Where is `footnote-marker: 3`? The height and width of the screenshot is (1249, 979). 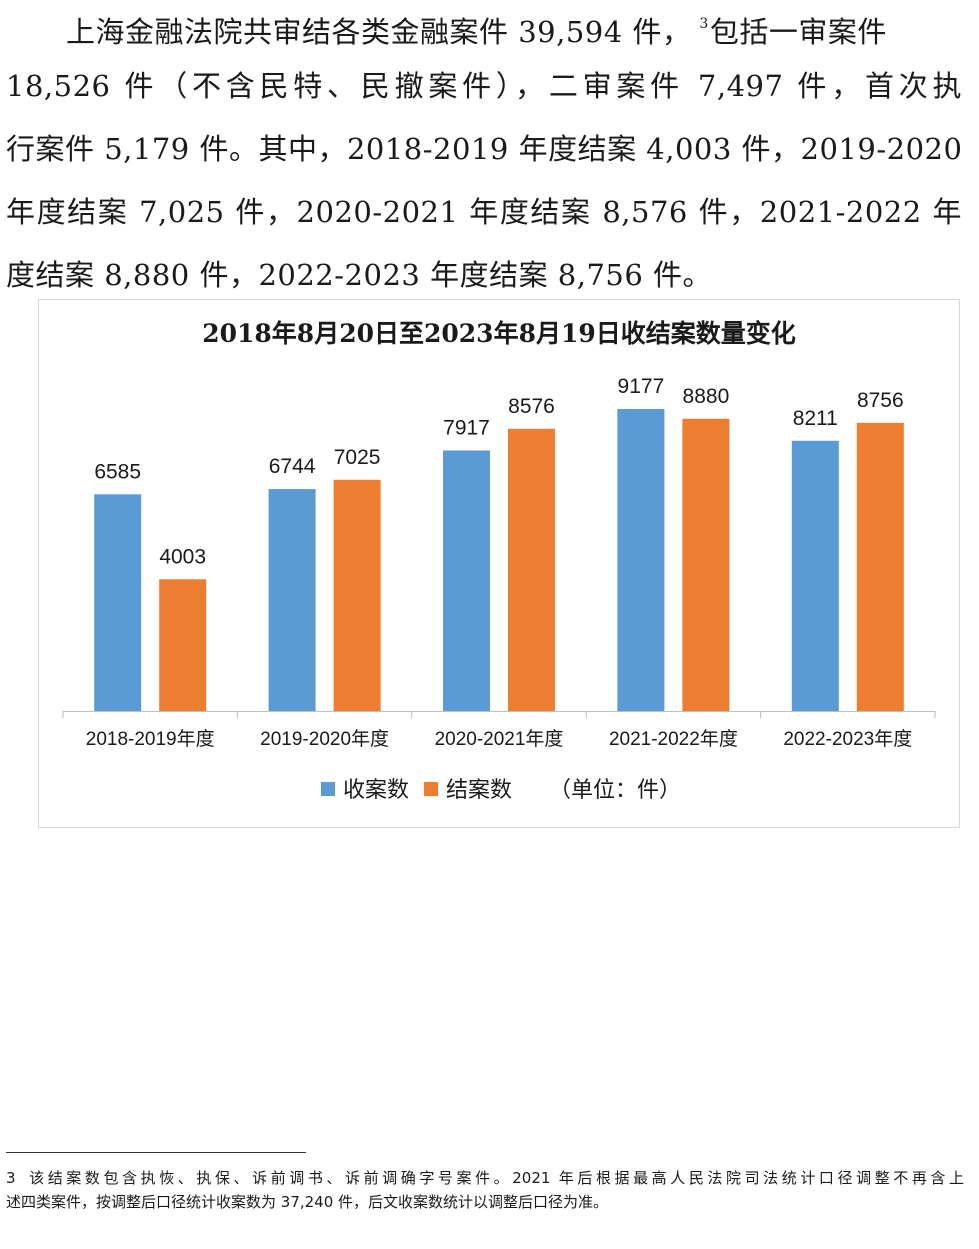
footnote-marker: 3 is located at coordinates (11, 1178).